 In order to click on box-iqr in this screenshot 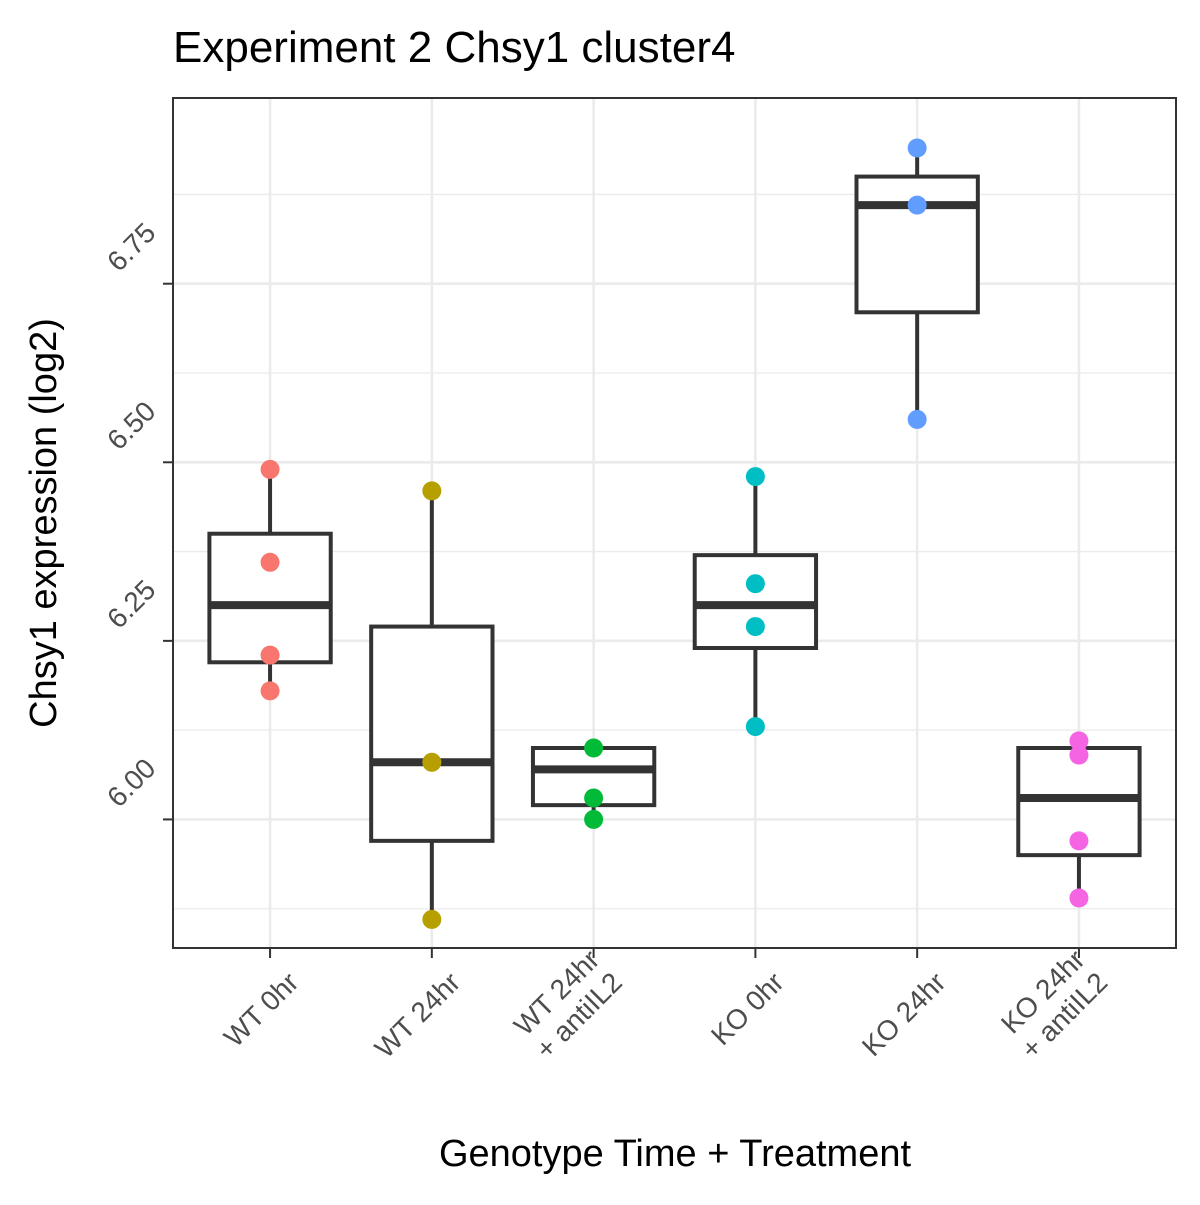, I will do `click(432, 733)`.